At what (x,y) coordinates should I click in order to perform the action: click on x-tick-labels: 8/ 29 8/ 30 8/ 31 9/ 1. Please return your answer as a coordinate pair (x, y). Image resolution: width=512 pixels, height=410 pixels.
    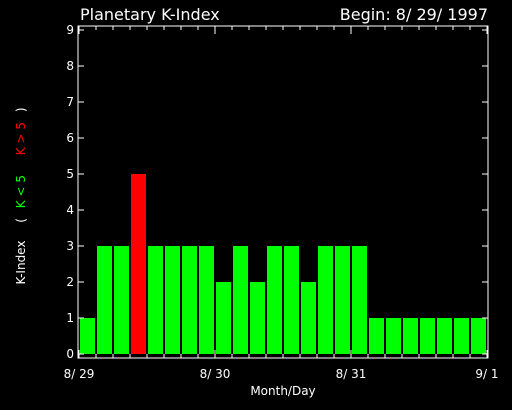
    Looking at the image, I should click on (281, 374).